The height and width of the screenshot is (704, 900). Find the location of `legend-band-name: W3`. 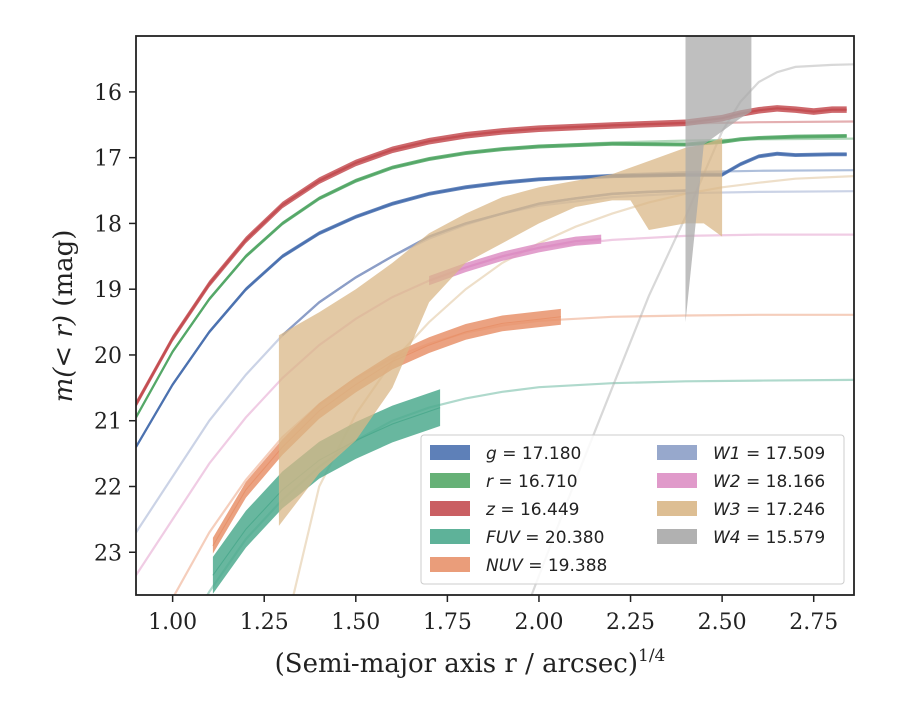

legend-band-name: W3 is located at coordinates (727, 510).